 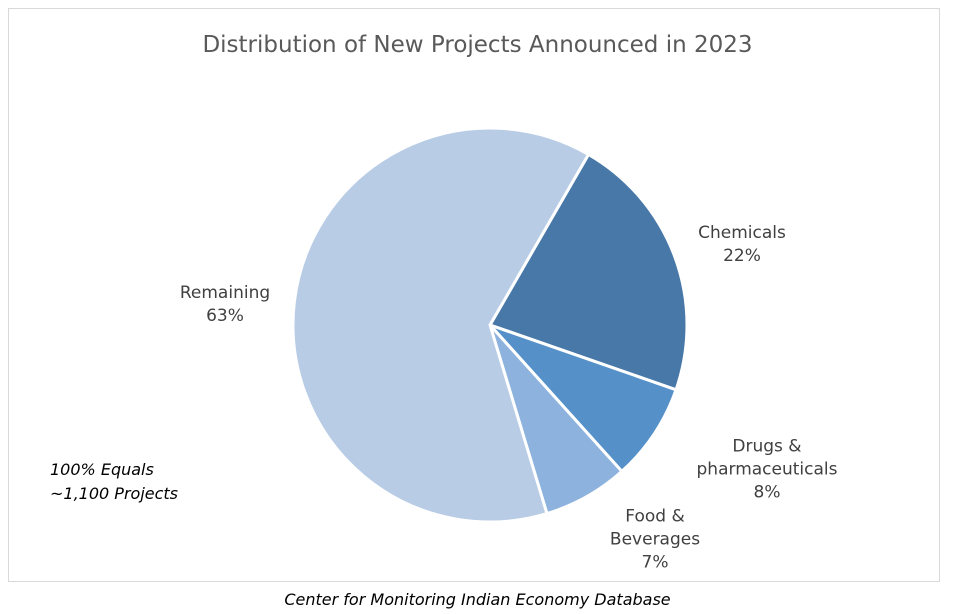 What do you see at coordinates (225, 316) in the screenshot?
I see `label-value: 63%` at bounding box center [225, 316].